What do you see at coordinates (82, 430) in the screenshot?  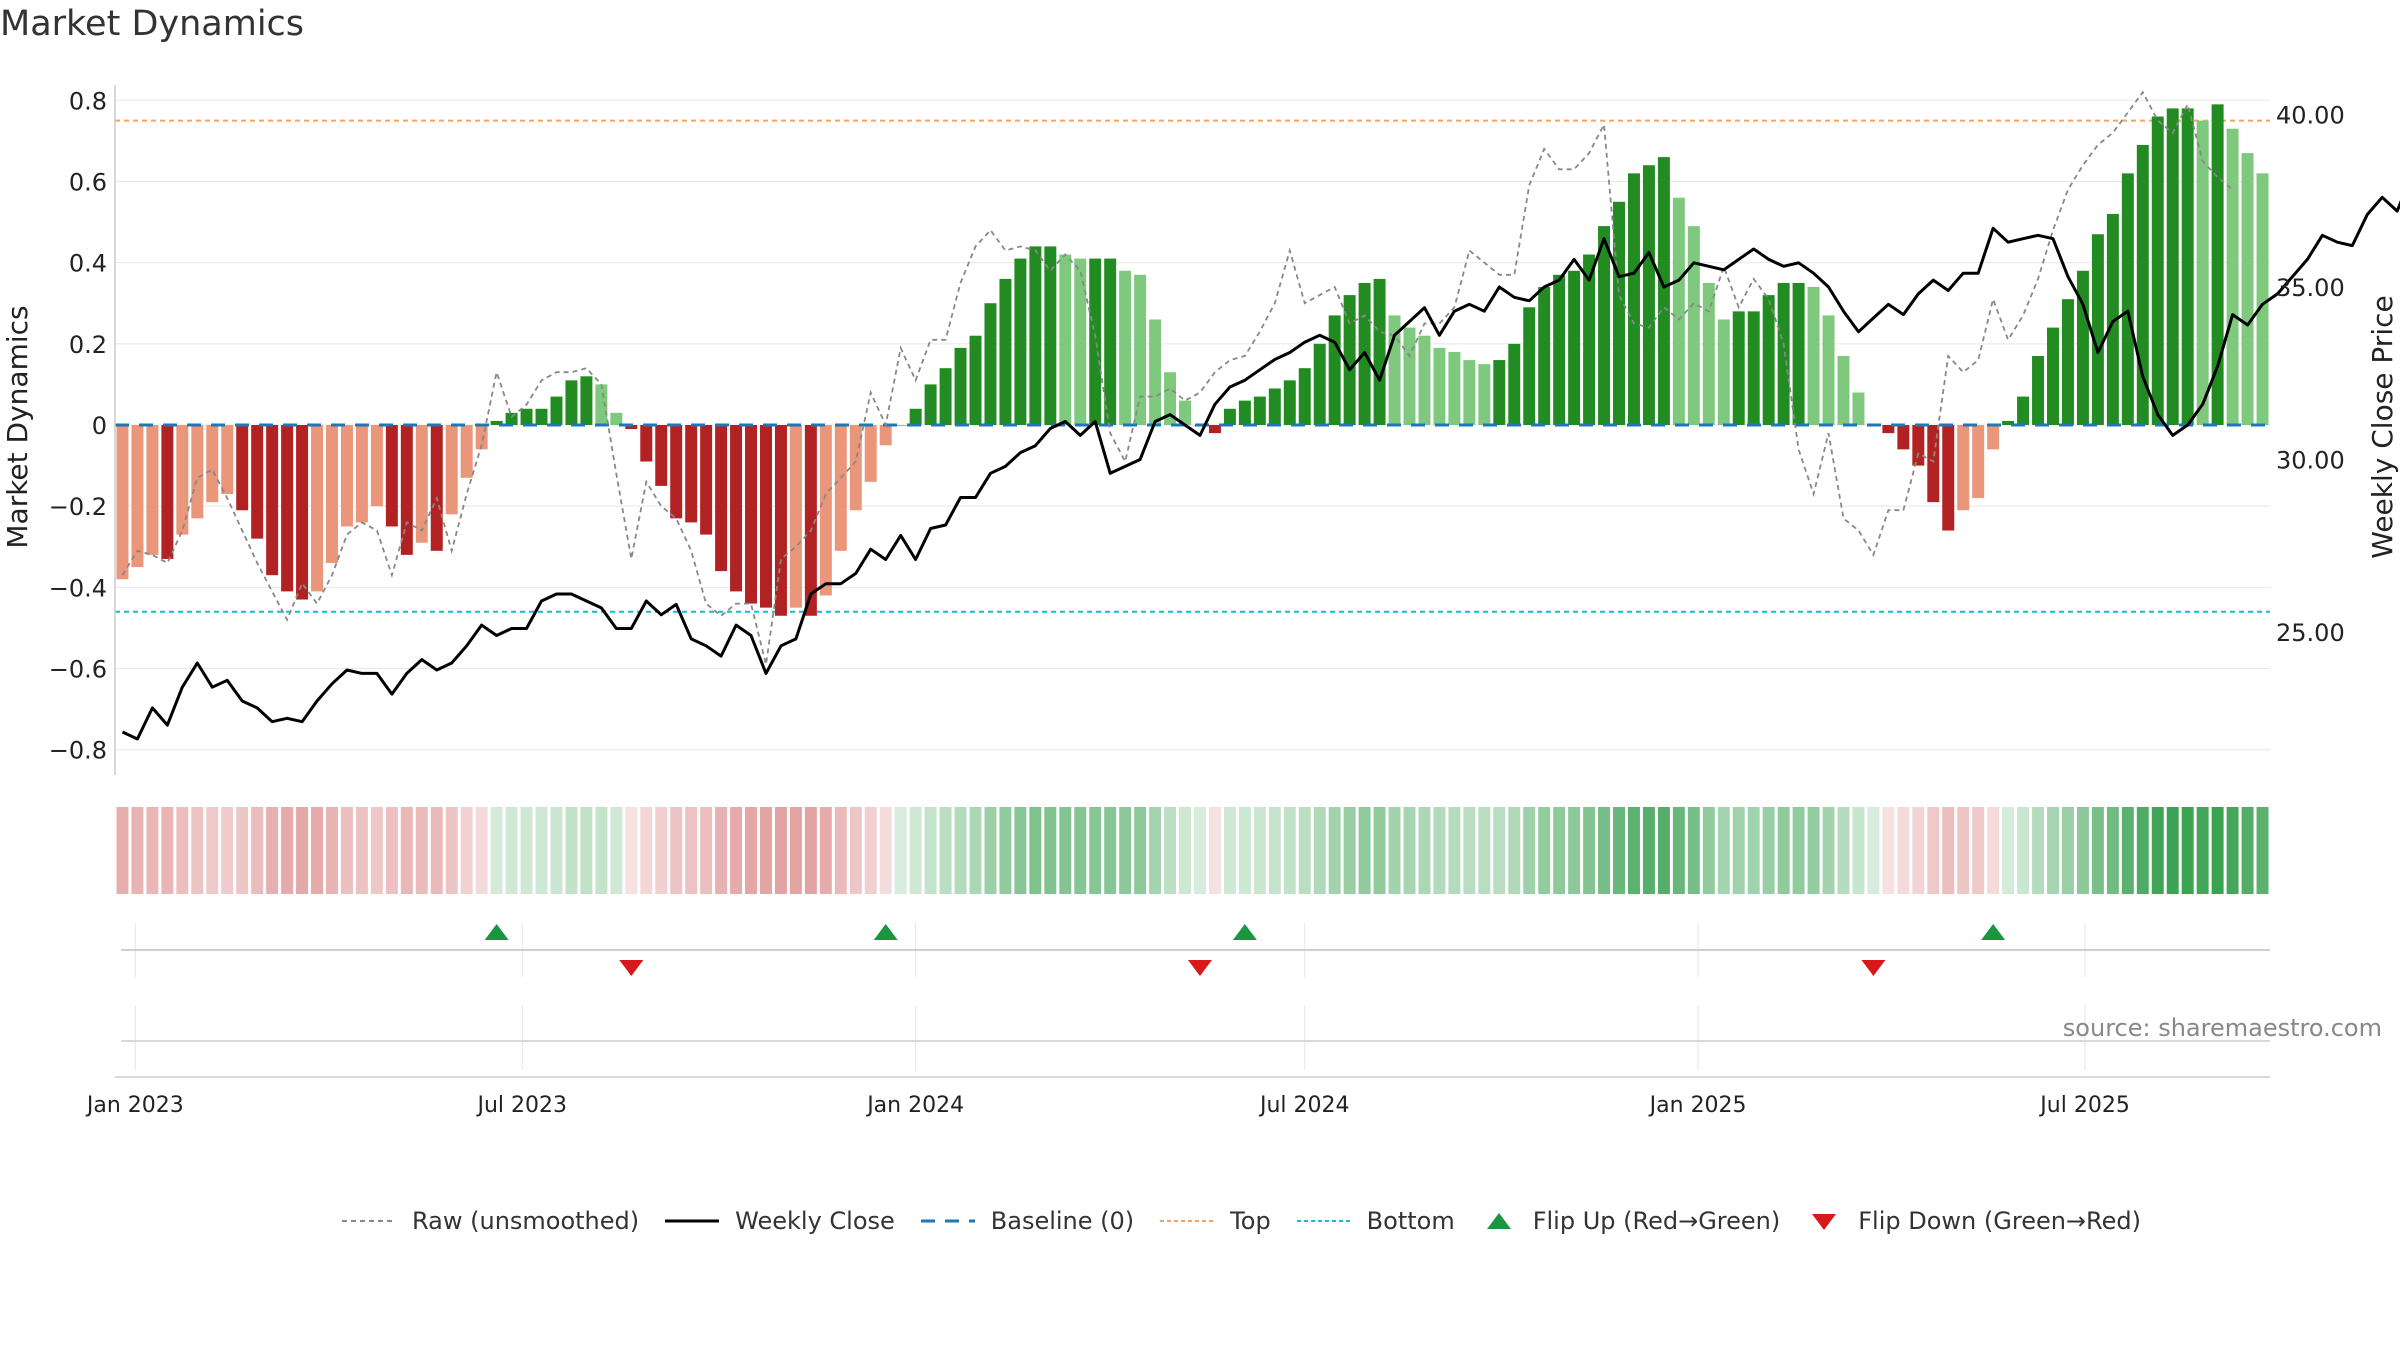 I see `y-axis: 0.8 0.6 0.4 0.2 0 −0.2 −0.4 −0.6 −0.8` at bounding box center [82, 430].